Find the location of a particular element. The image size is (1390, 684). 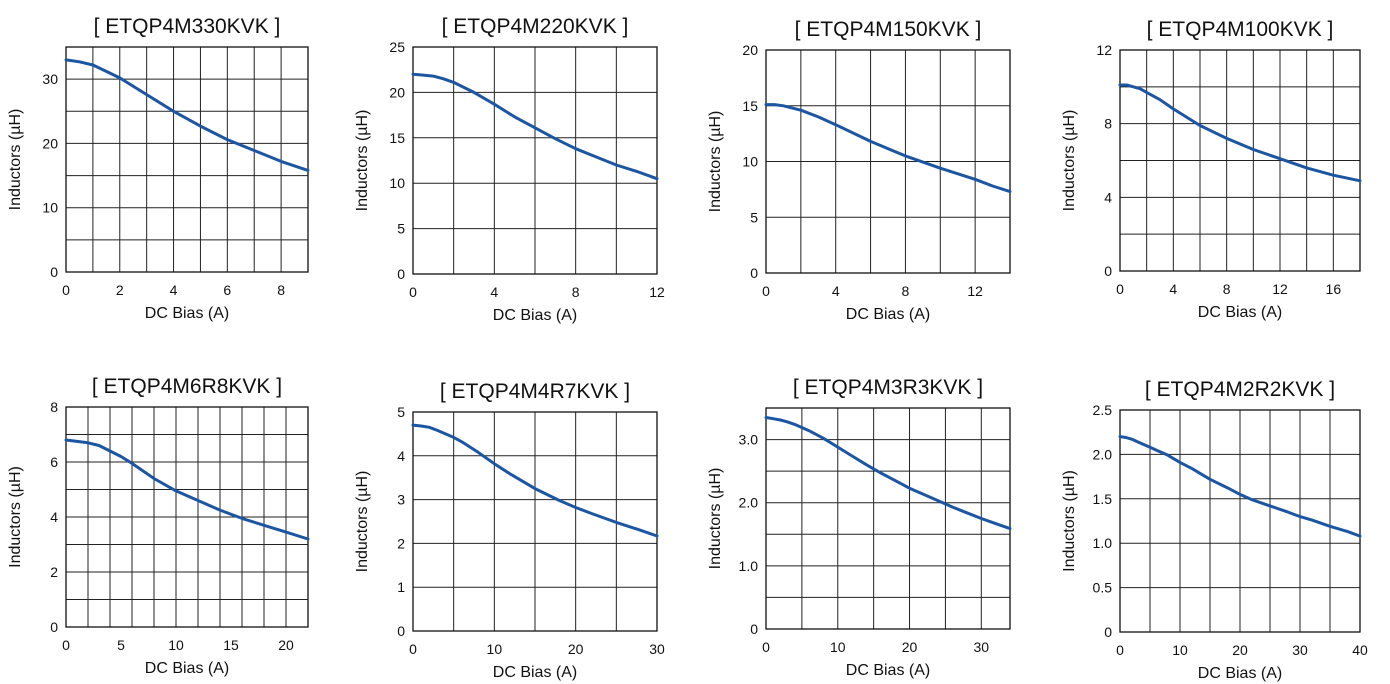

chart-title: [ ETQP4M2R2KVK ] is located at coordinates (1240, 389).